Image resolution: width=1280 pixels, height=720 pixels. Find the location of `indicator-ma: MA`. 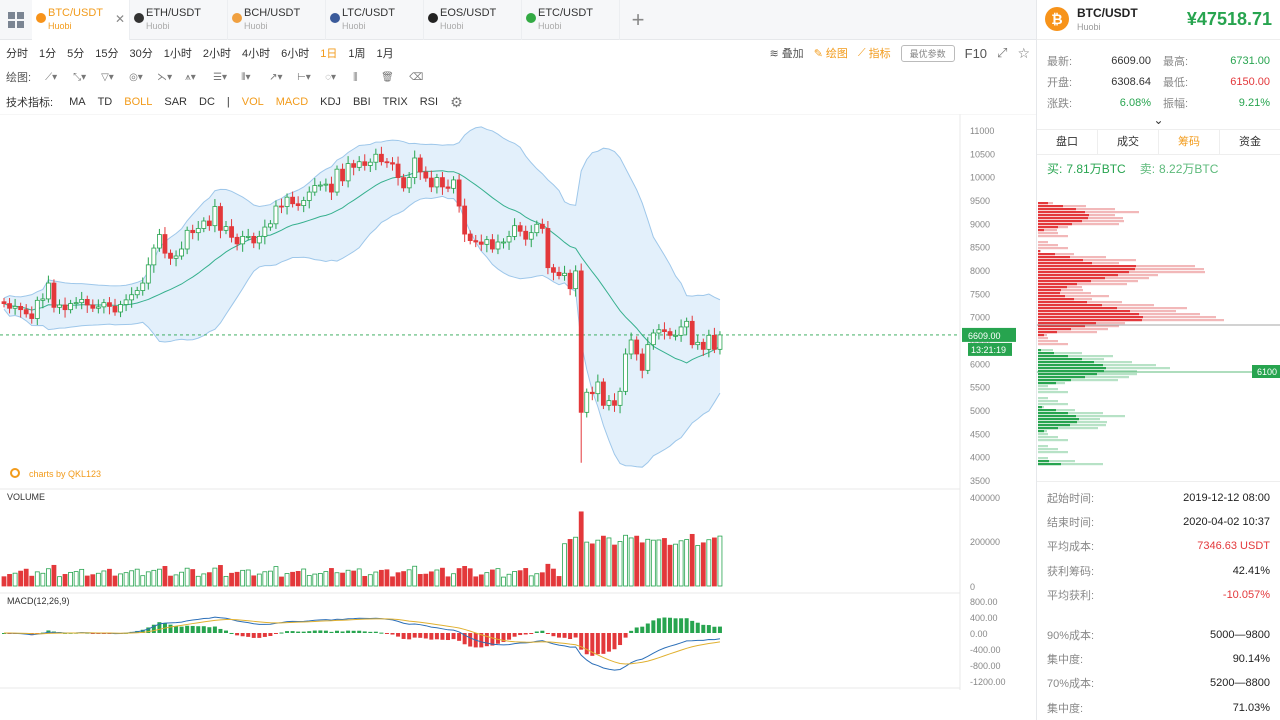

indicator-ma: MA is located at coordinates (77, 102).